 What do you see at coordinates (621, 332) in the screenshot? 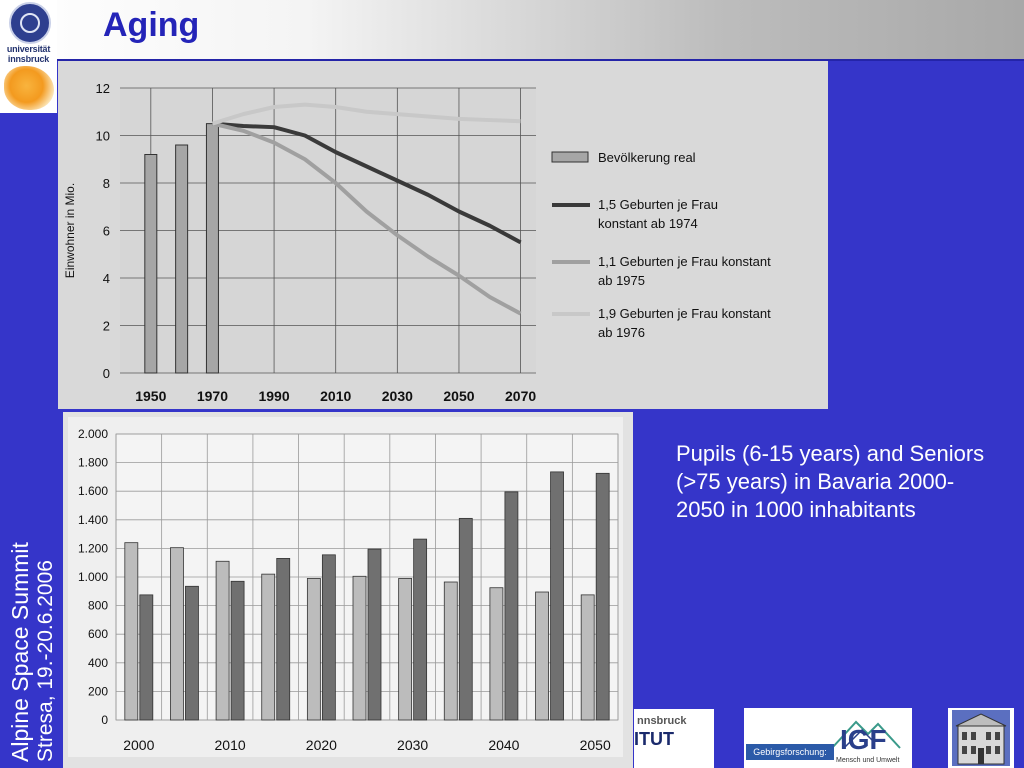
I see `legend-label: ab 1976` at bounding box center [621, 332].